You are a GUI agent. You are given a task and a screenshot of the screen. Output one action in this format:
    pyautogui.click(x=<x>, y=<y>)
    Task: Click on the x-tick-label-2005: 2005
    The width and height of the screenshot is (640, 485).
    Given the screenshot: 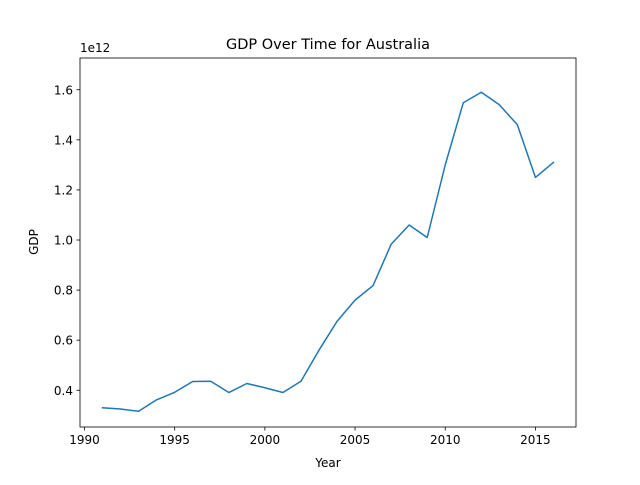 What is the action you would take?
    pyautogui.click(x=355, y=440)
    